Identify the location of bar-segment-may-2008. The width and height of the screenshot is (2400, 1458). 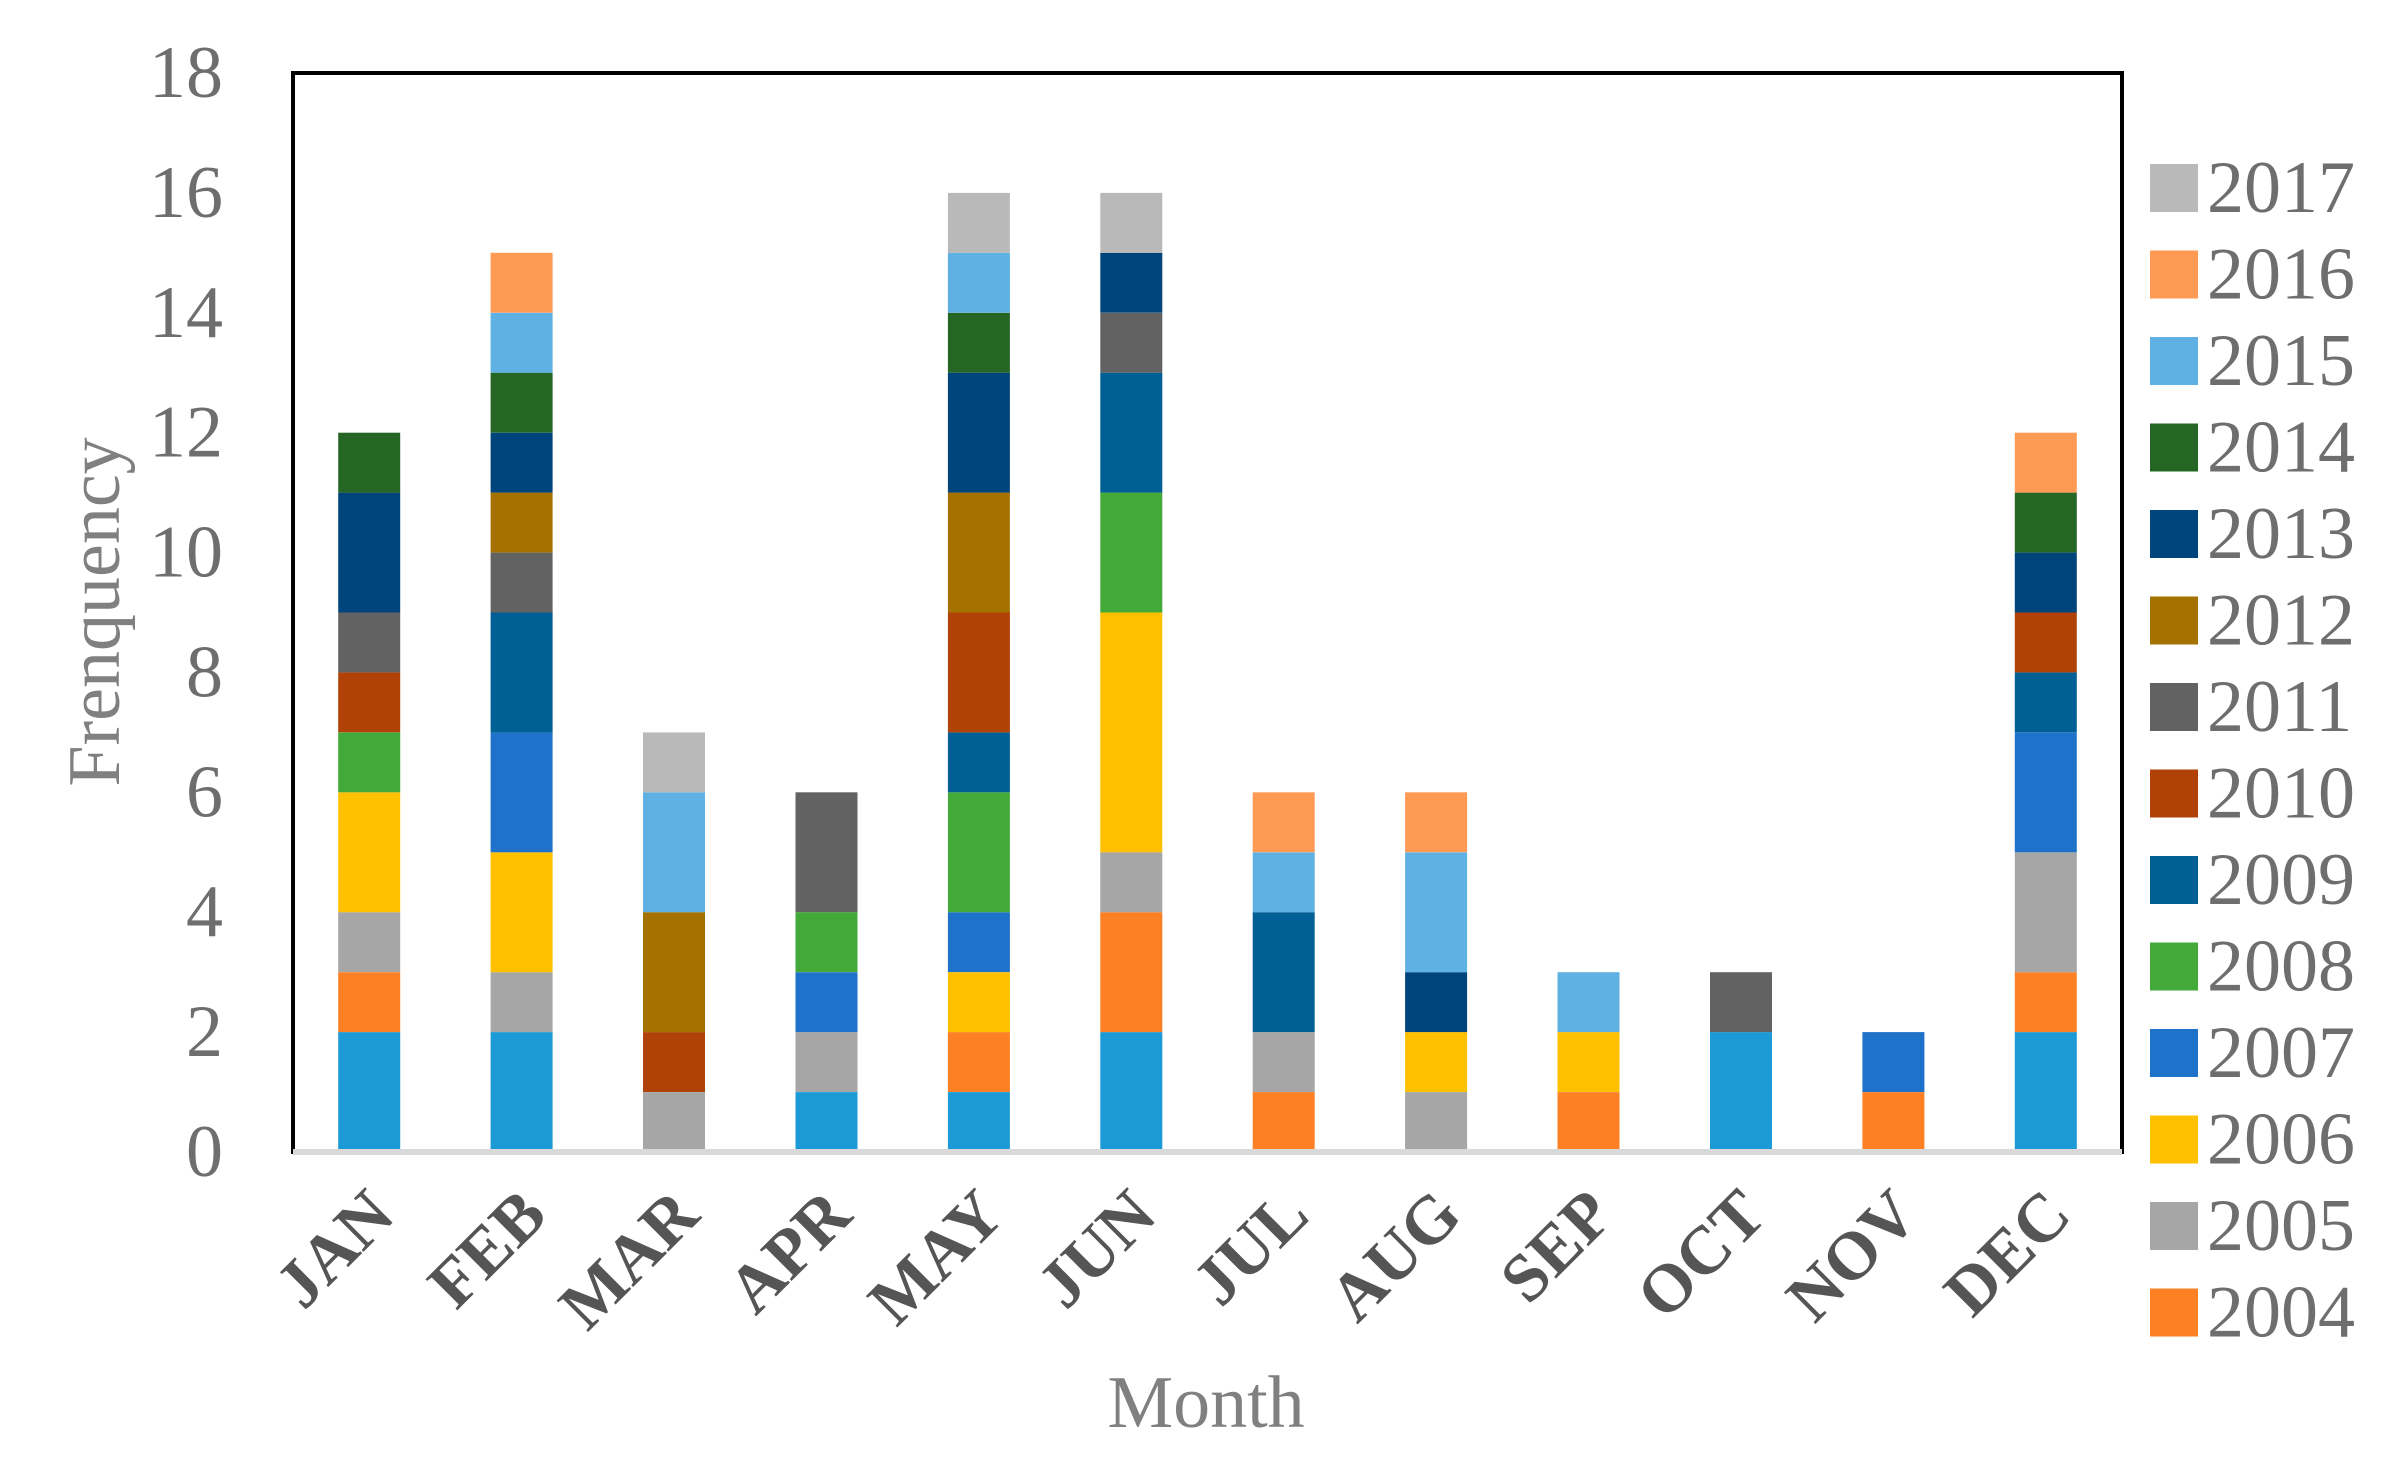
(978, 852).